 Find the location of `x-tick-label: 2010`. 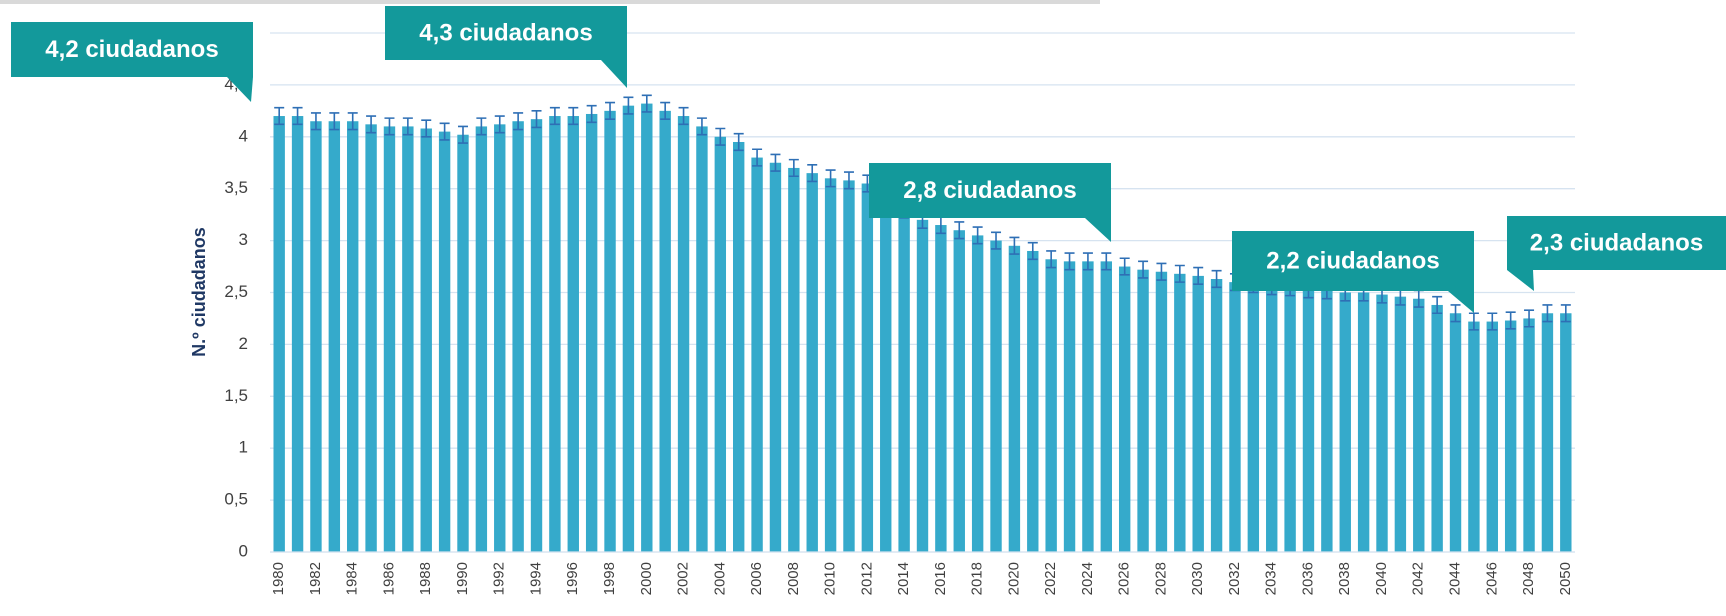

x-tick-label: 2010 is located at coordinates (830, 578).